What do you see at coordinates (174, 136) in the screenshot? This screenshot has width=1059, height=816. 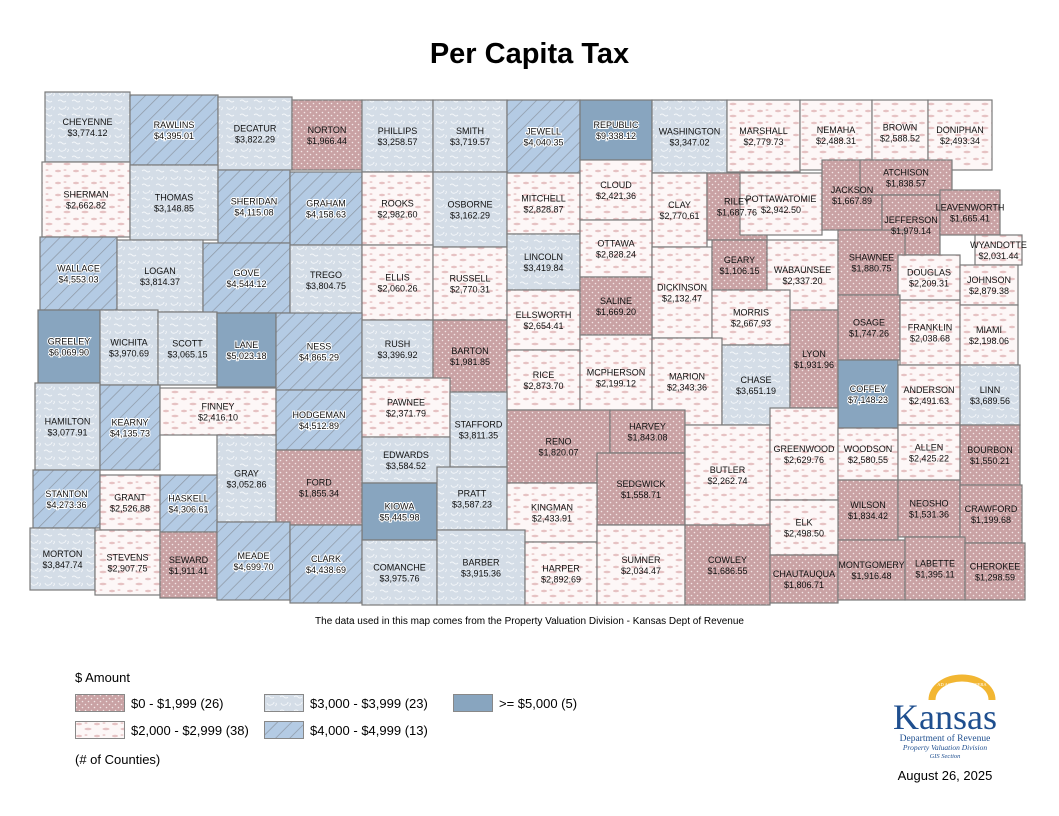 I see `county-value-label: $4,395.01` at bounding box center [174, 136].